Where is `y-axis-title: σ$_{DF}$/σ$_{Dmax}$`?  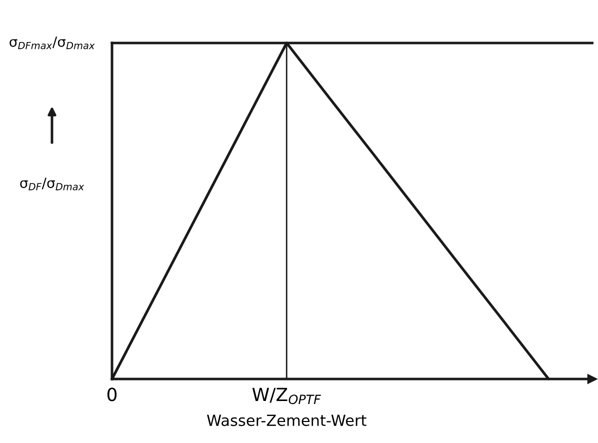
y-axis-title: σ$_{DF}$/σ$_{Dmax}$ is located at coordinates (52, 184).